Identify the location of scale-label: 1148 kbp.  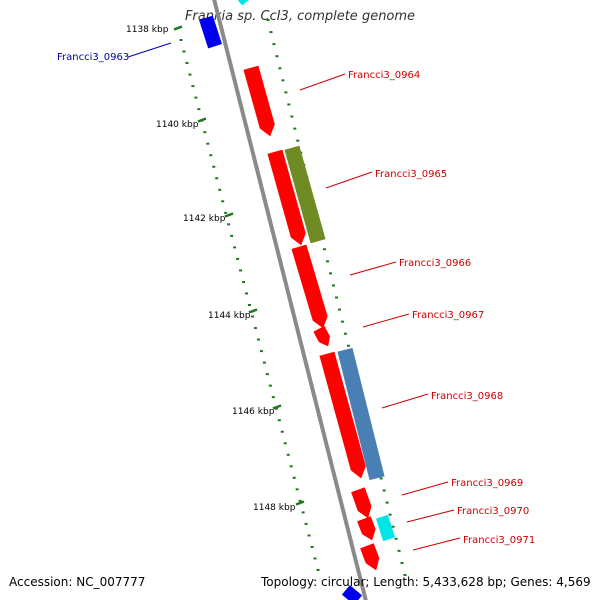
(274, 508).